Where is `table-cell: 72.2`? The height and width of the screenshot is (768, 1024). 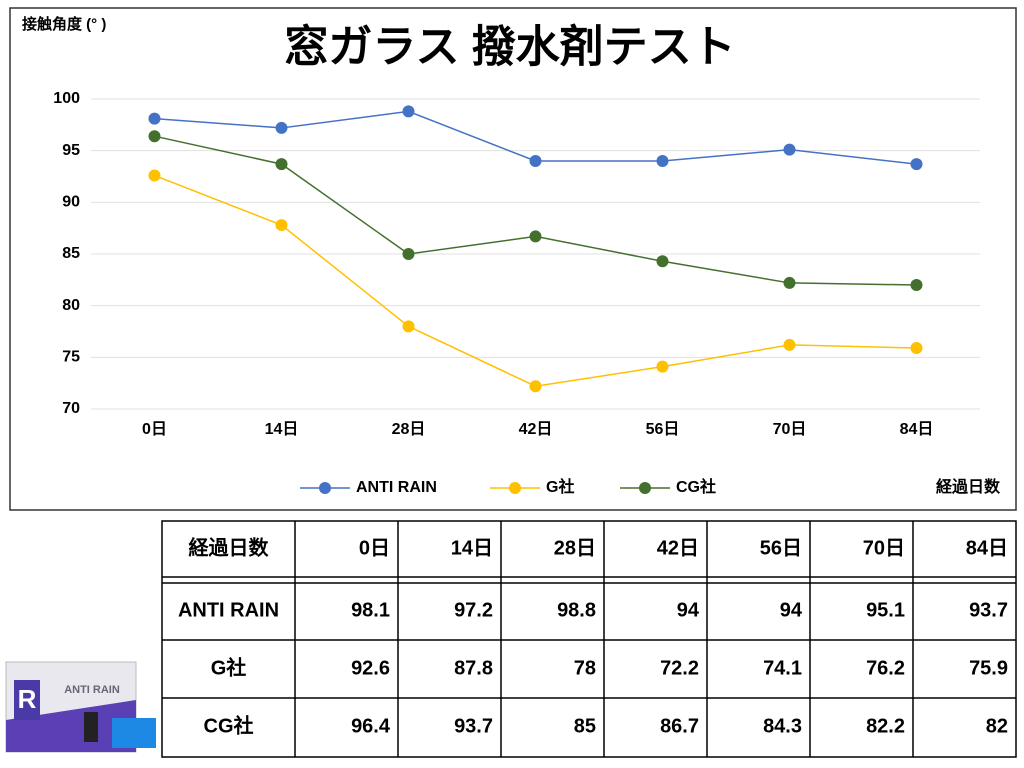 table-cell: 72.2 is located at coordinates (679, 668).